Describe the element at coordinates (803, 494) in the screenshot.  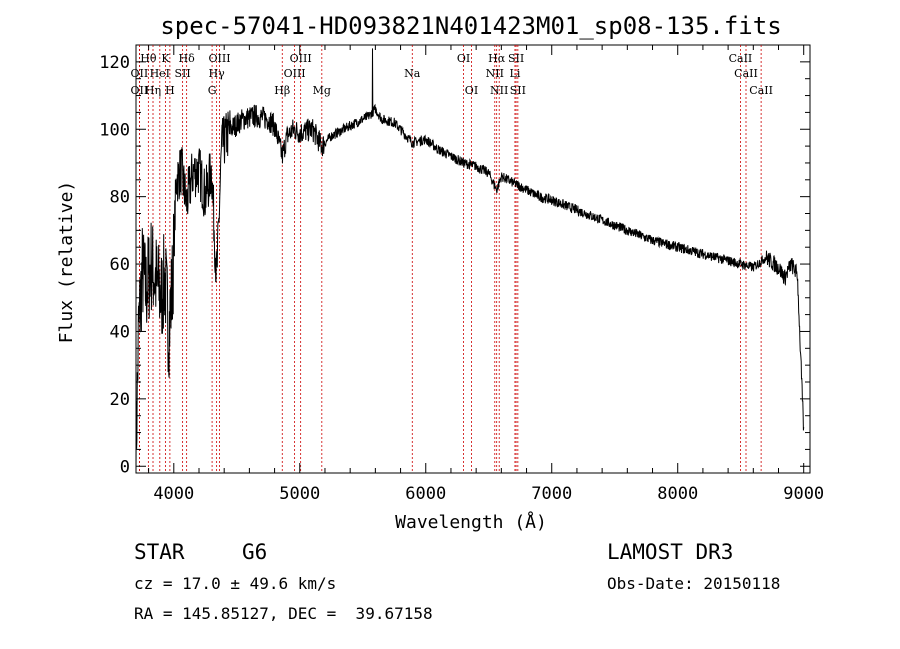
I see `x-tick-label: 9000` at that location.